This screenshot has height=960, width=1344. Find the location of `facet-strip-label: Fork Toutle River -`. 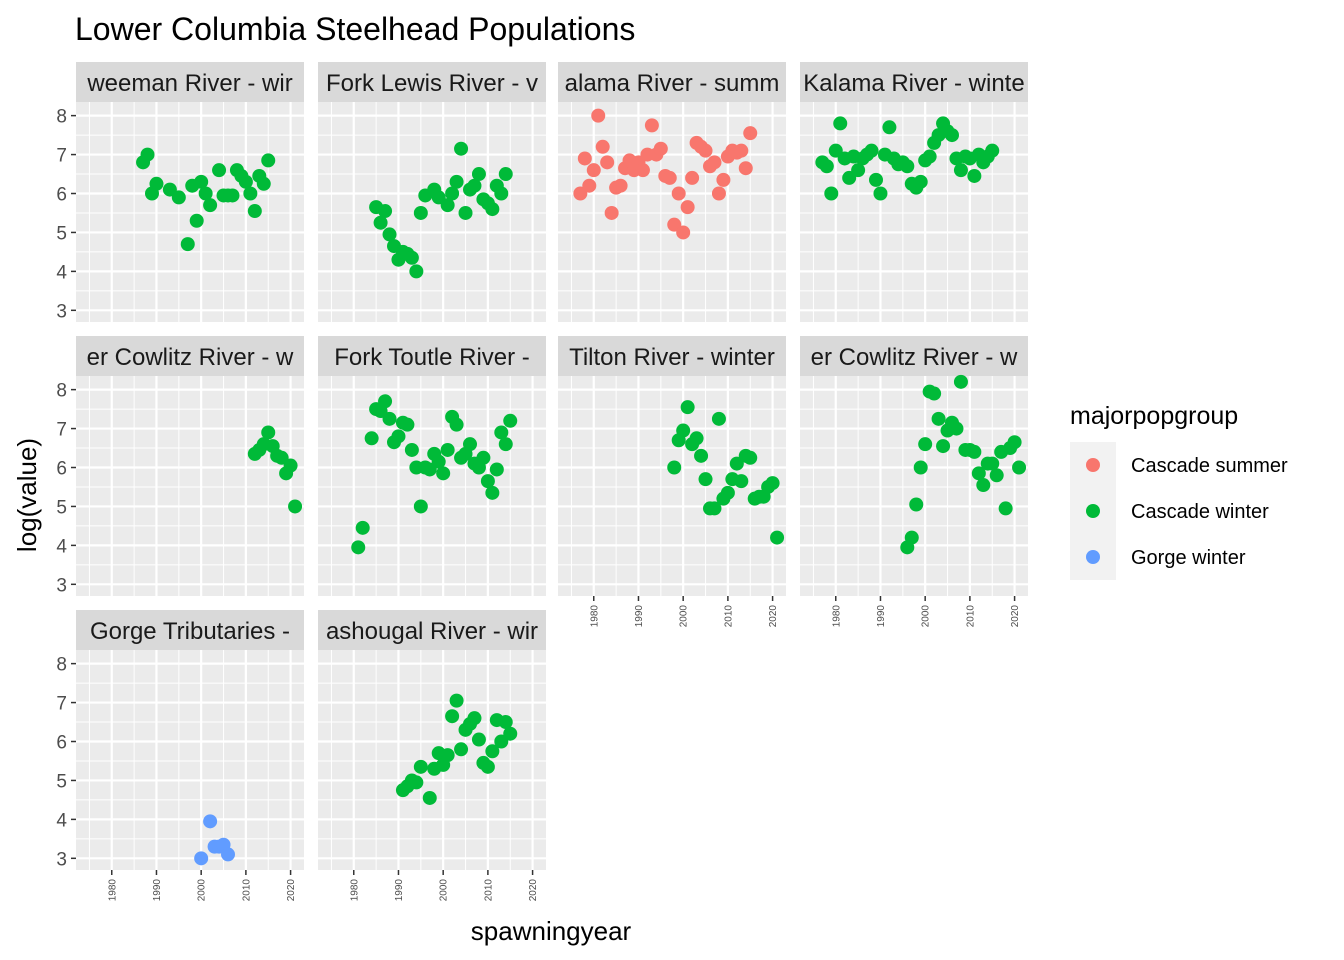

facet-strip-label: Fork Toutle River - is located at coordinates (432, 357).